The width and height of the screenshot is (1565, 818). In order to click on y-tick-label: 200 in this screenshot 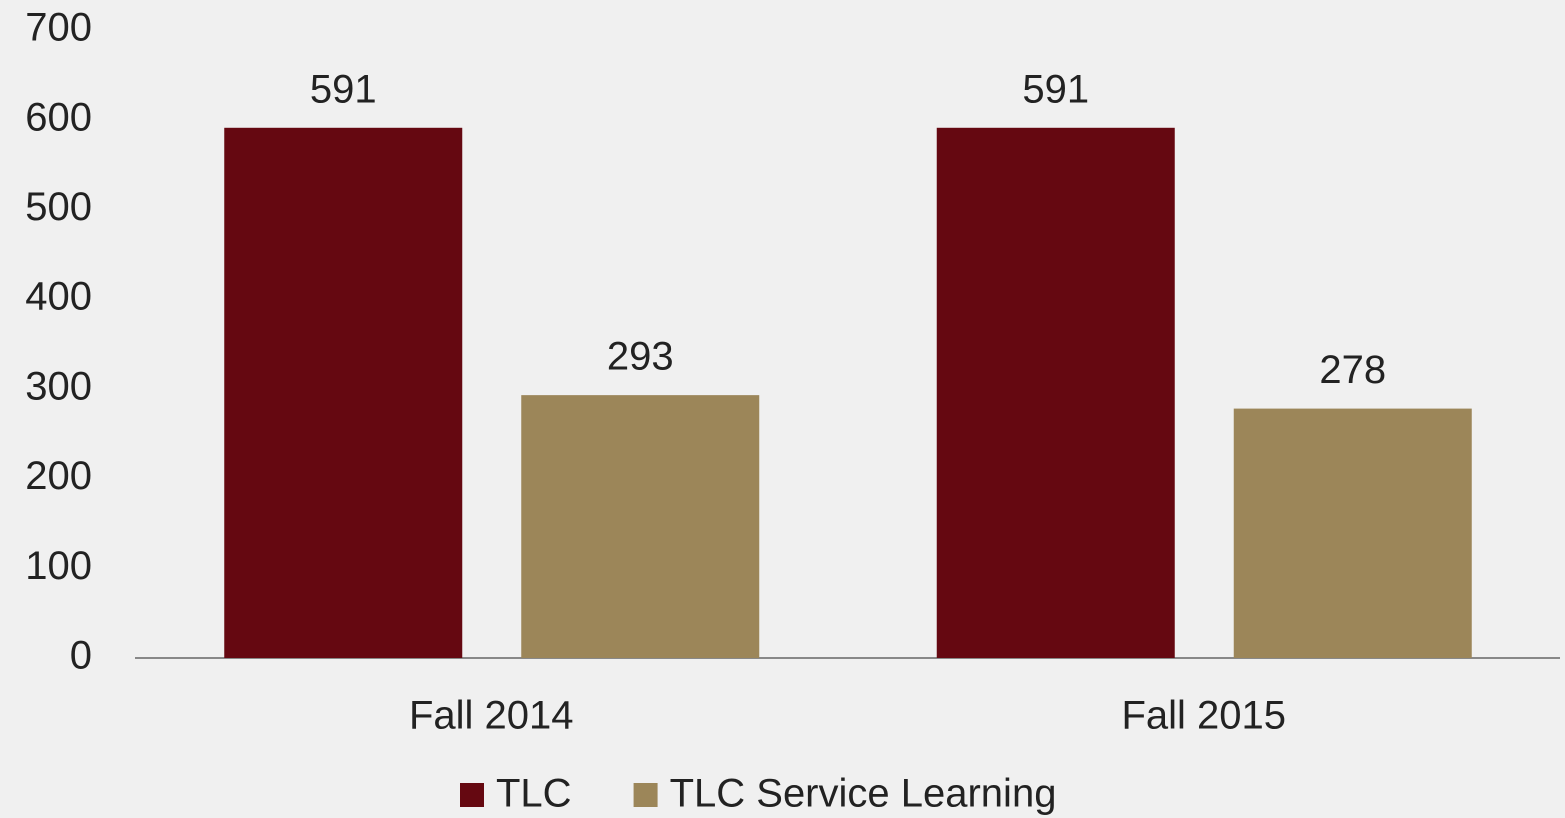, I will do `click(58, 476)`.